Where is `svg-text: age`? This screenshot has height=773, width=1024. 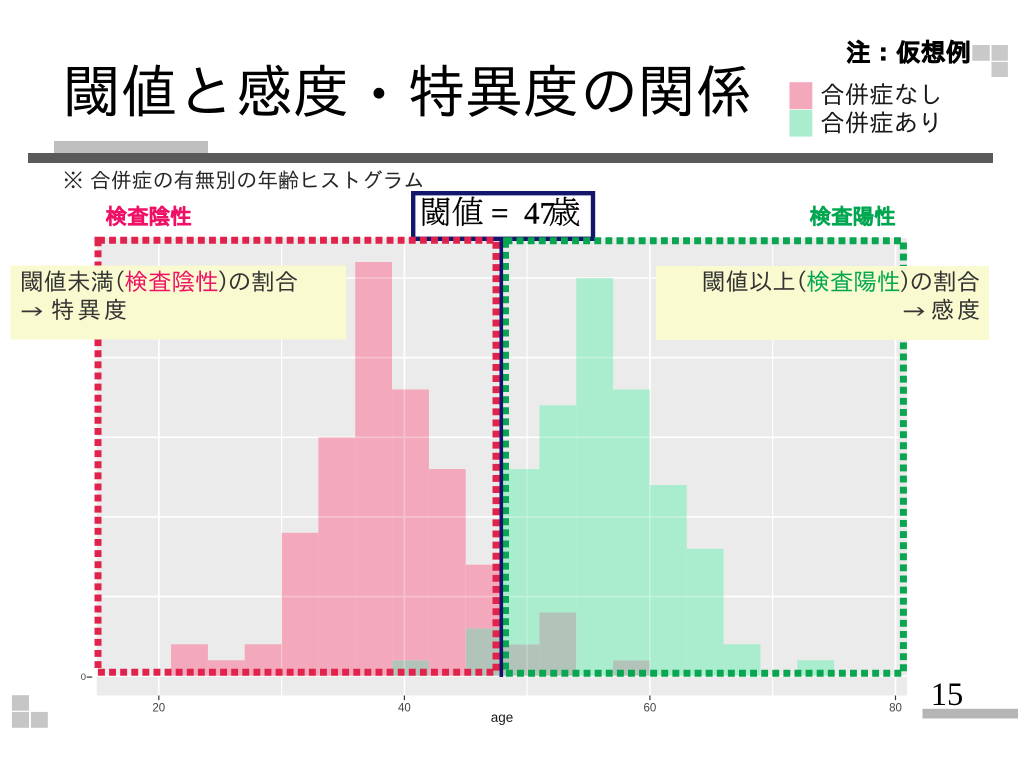 svg-text: age is located at coordinates (502, 717).